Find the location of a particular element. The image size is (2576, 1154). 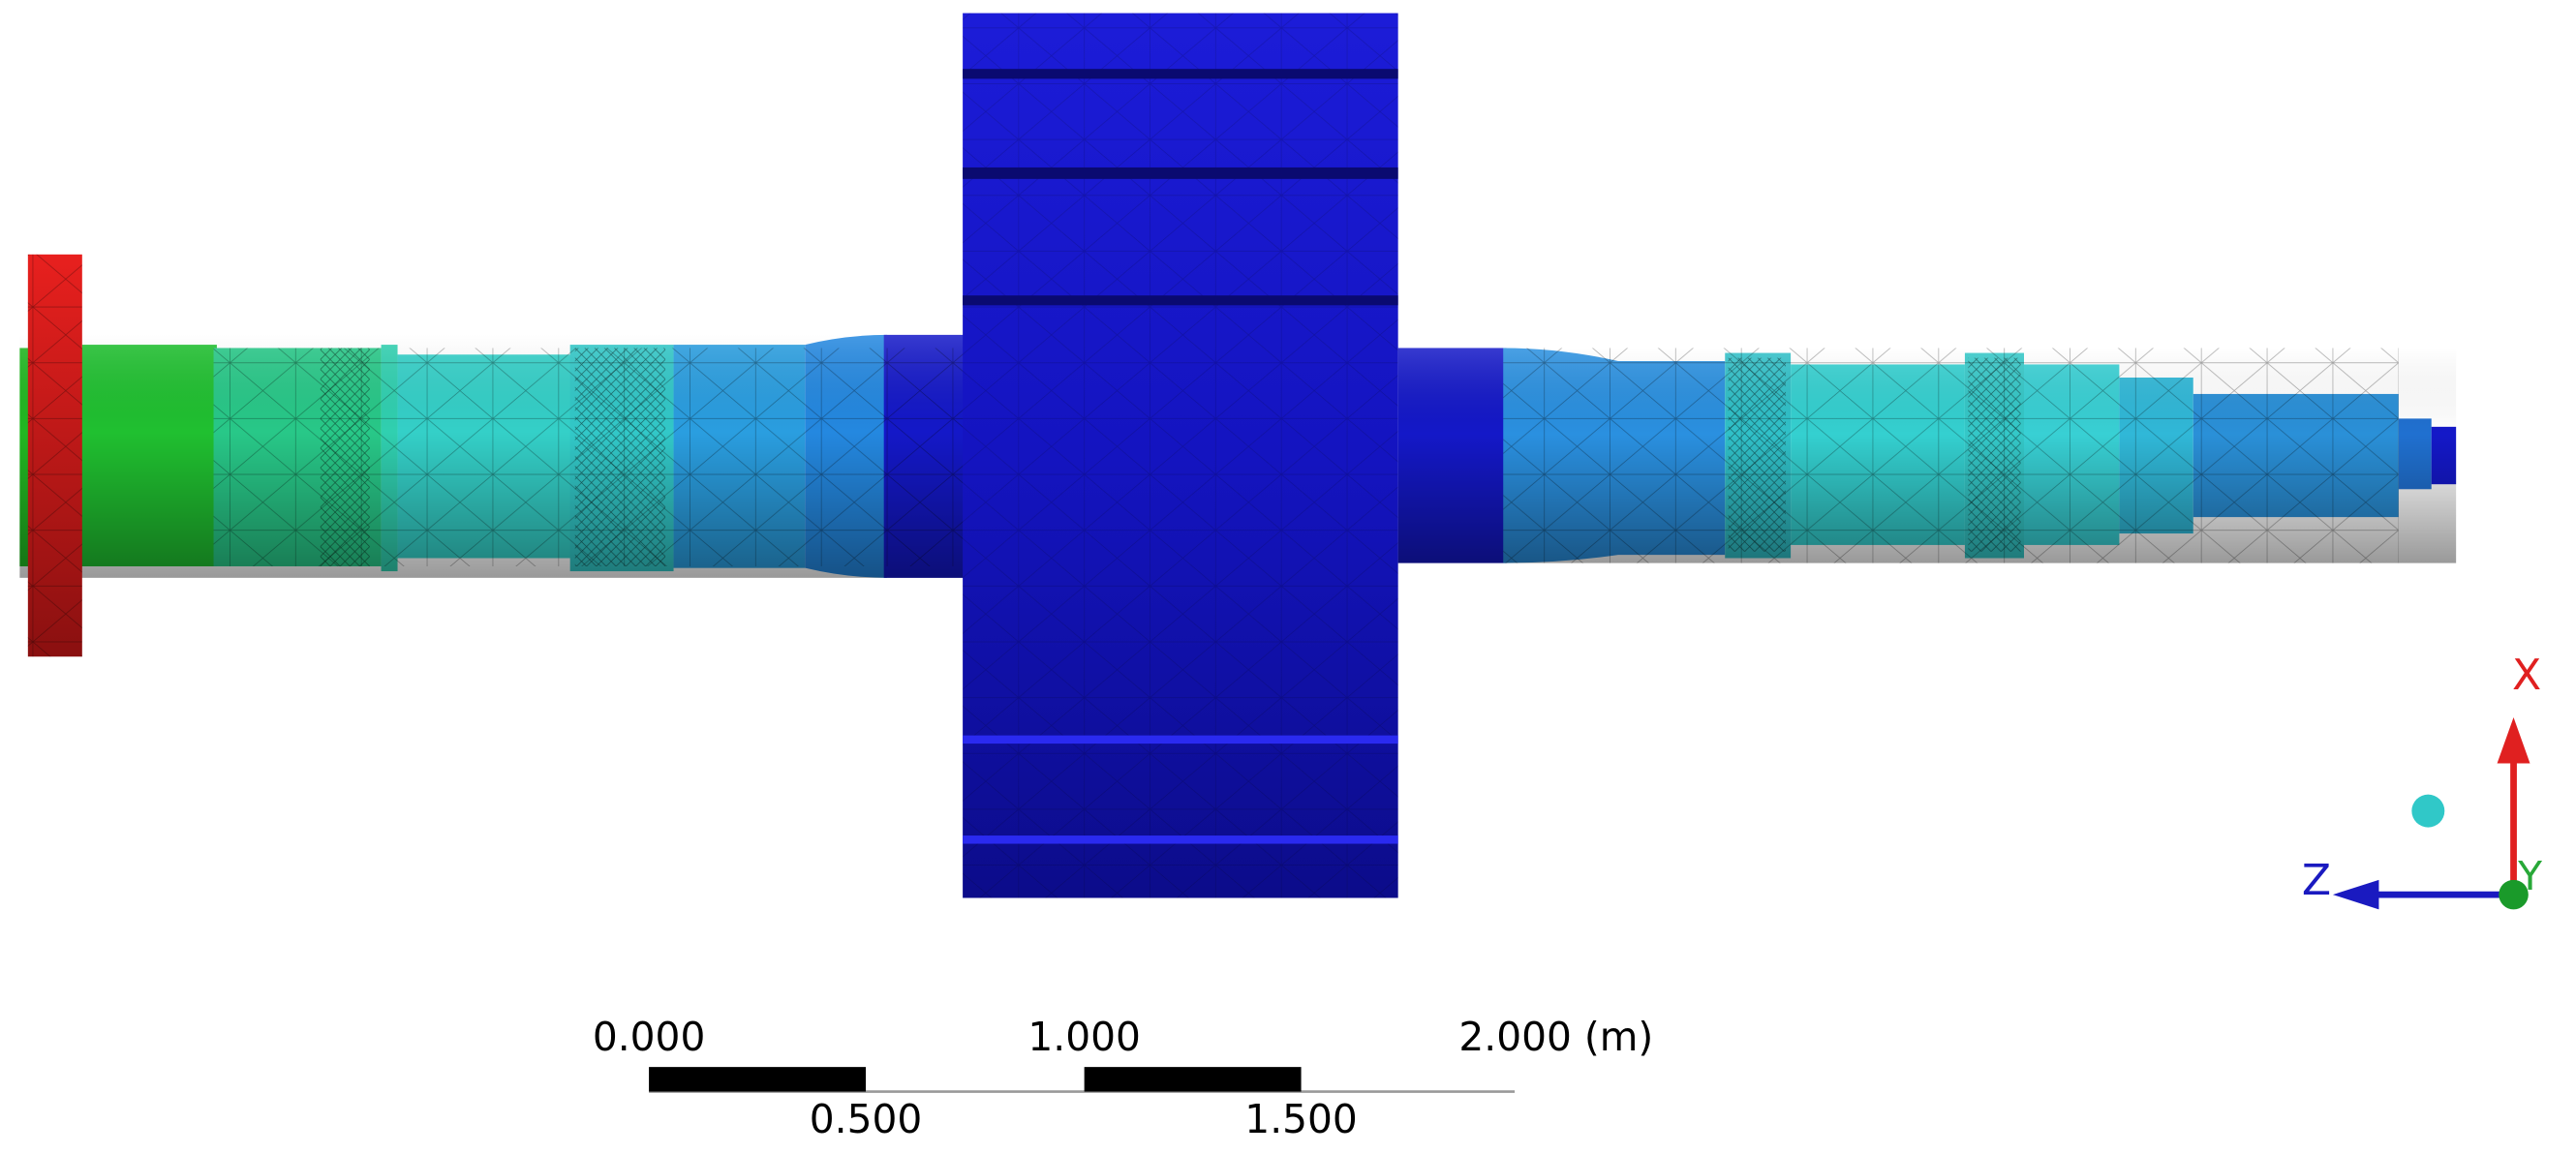

scale-label: 1.000 is located at coordinates (1084, 1037).